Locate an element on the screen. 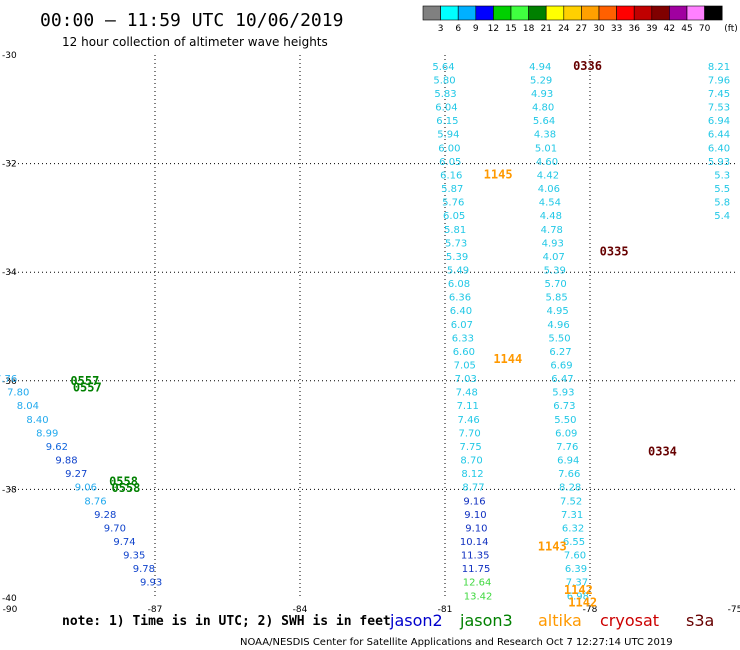  y-tick-label: -30 is located at coordinates (9, 56).